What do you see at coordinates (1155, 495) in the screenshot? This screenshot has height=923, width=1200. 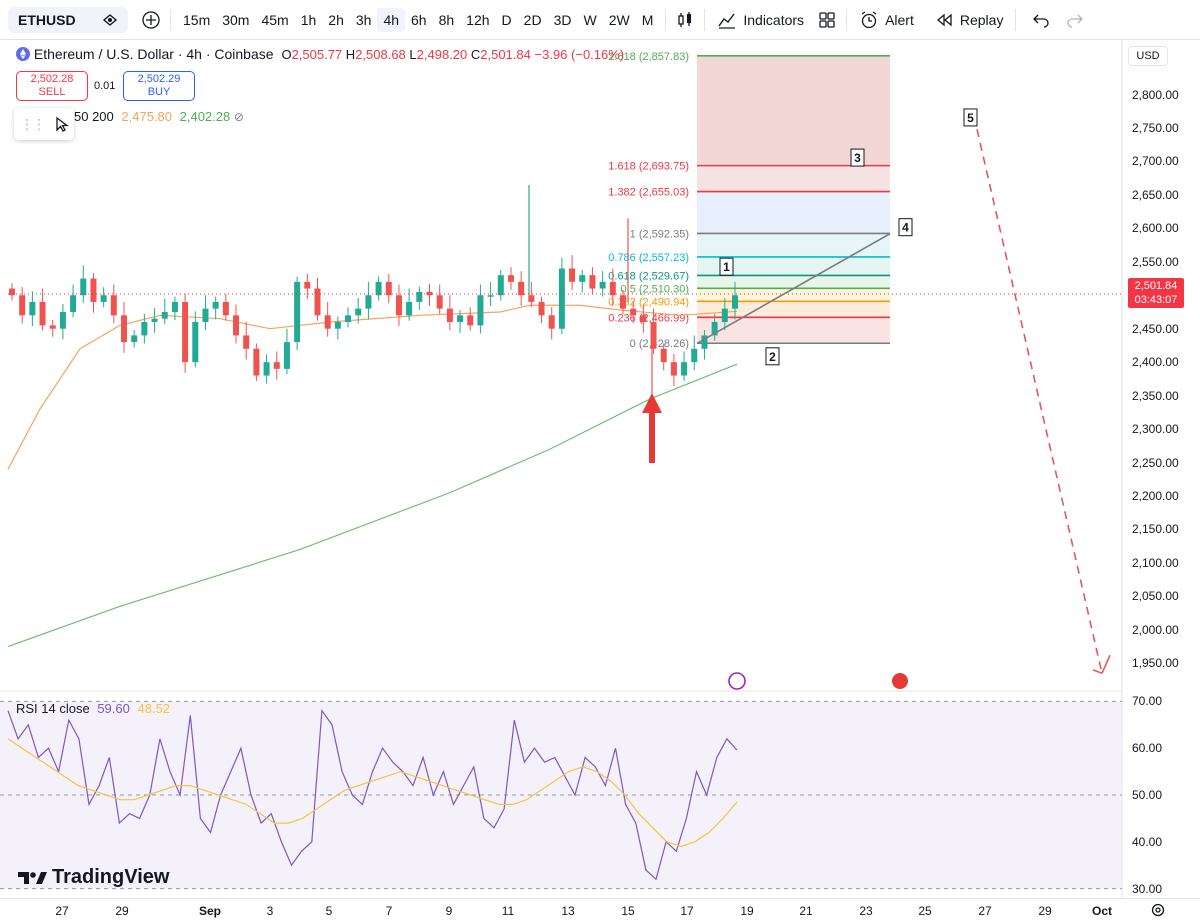 I see `price-tick-label: 2,200.00` at bounding box center [1155, 495].